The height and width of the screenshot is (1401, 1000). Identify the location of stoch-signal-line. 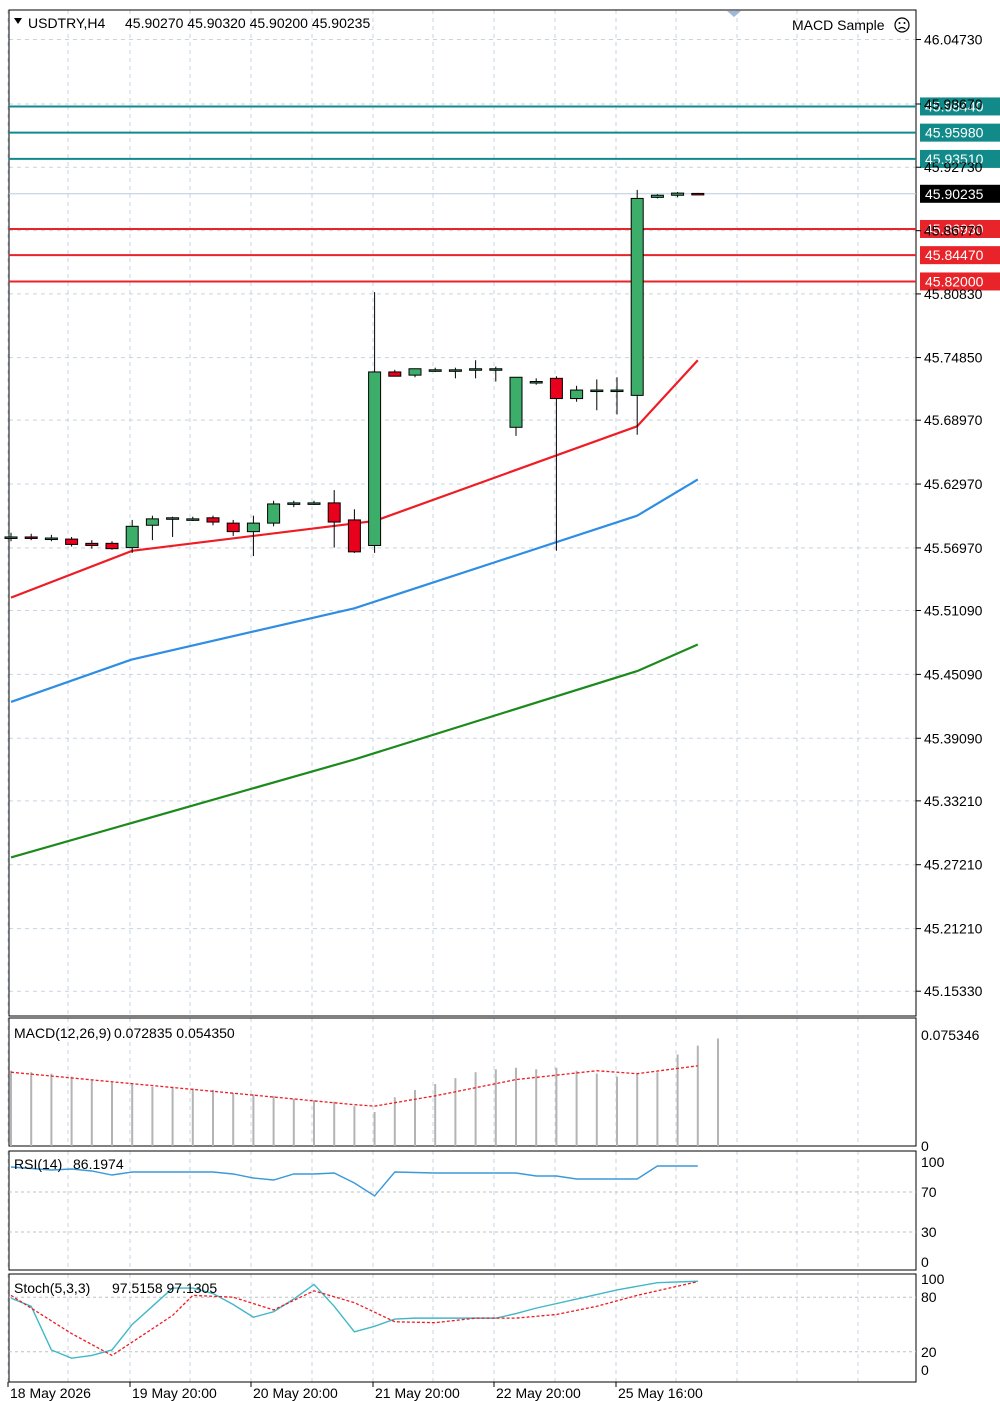
(354, 1318).